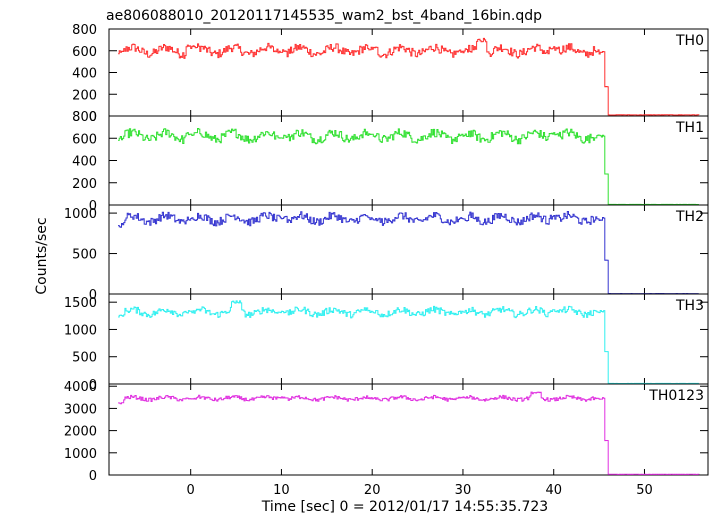  What do you see at coordinates (409, 433) in the screenshot?
I see `series-th0123` at bounding box center [409, 433].